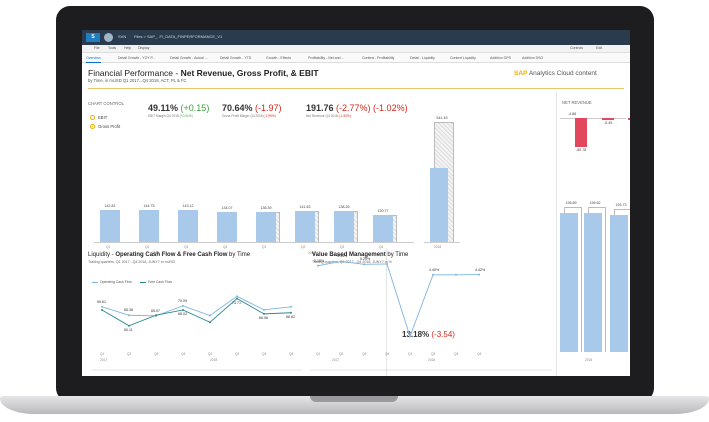  Describe the element at coordinates (627, 123) in the screenshot. I see `variance-label: -5.47` at that location.